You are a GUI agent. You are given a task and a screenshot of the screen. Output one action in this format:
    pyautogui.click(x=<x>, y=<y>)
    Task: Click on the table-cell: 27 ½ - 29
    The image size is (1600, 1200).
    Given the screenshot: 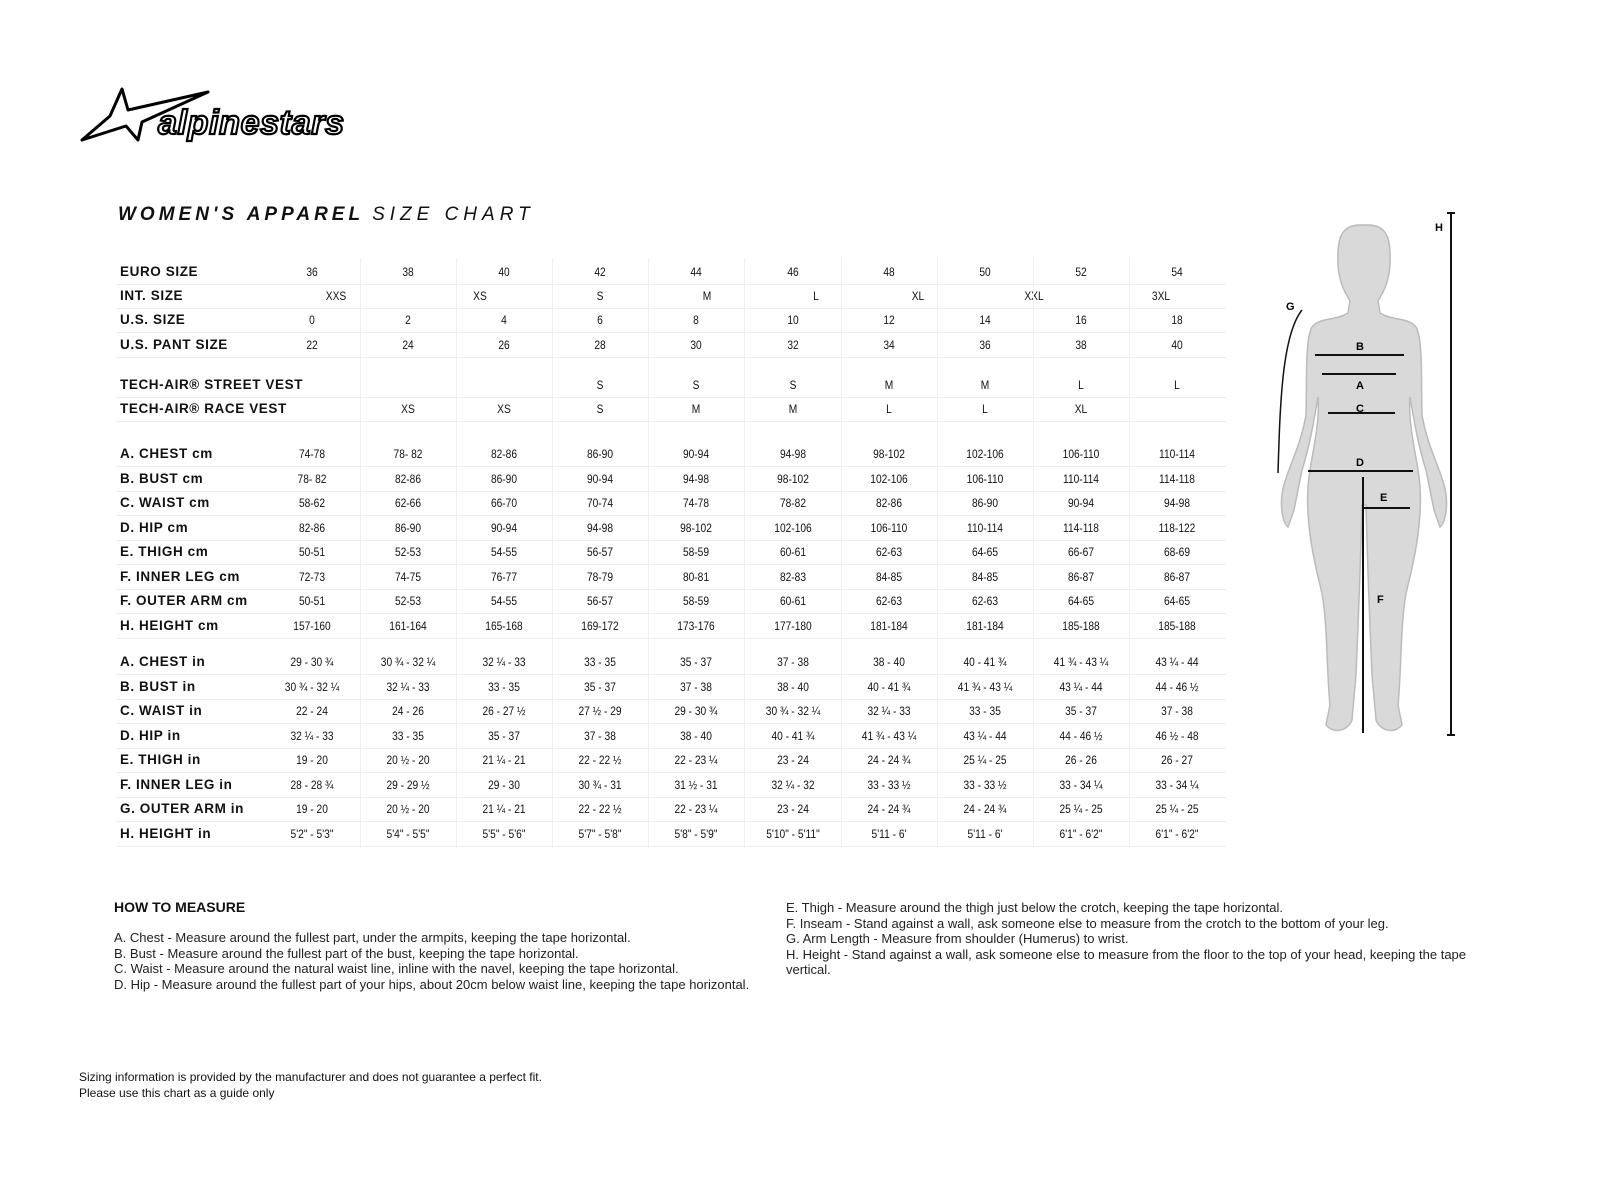 What is the action you would take?
    pyautogui.click(x=600, y=711)
    